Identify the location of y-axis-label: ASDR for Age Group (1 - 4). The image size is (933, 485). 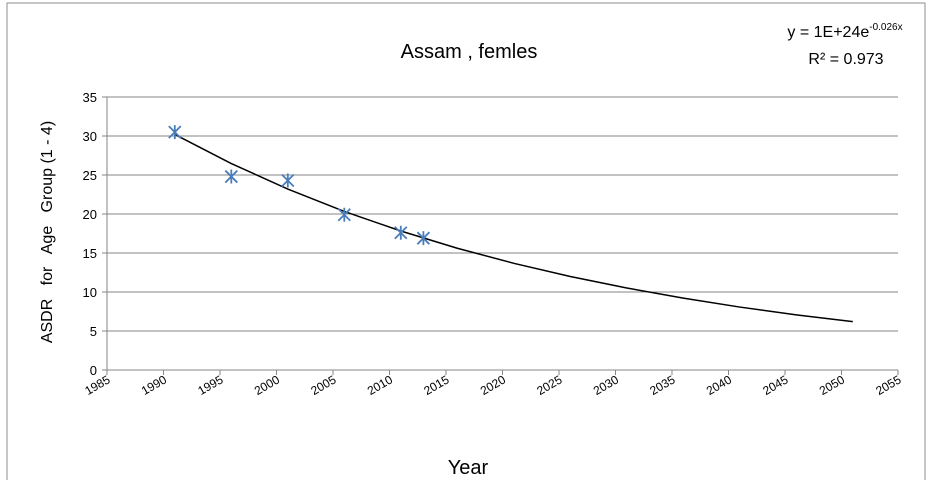
(47, 232).